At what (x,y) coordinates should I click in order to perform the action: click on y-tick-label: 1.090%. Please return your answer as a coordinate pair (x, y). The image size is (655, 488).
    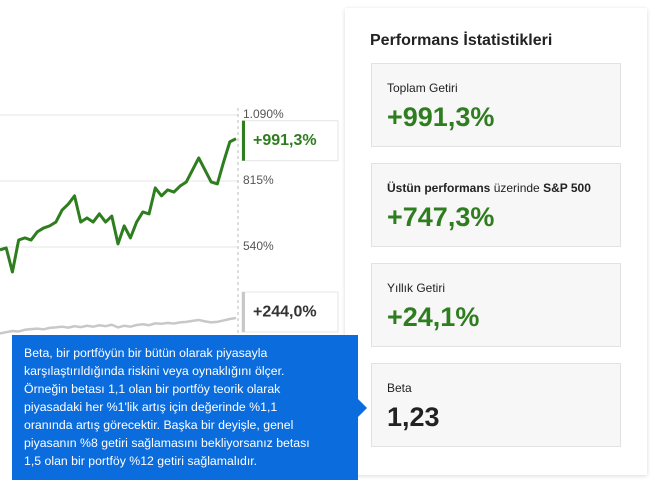
    Looking at the image, I should click on (263, 114).